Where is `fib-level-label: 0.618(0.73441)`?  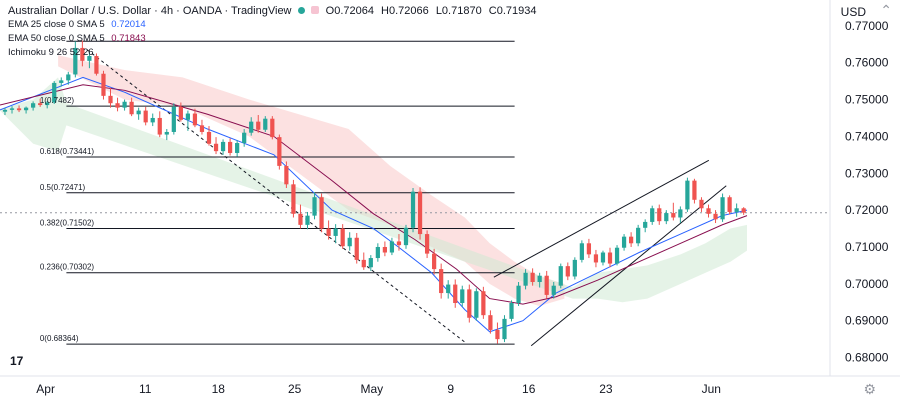 fib-level-label: 0.618(0.73441) is located at coordinates (67, 151).